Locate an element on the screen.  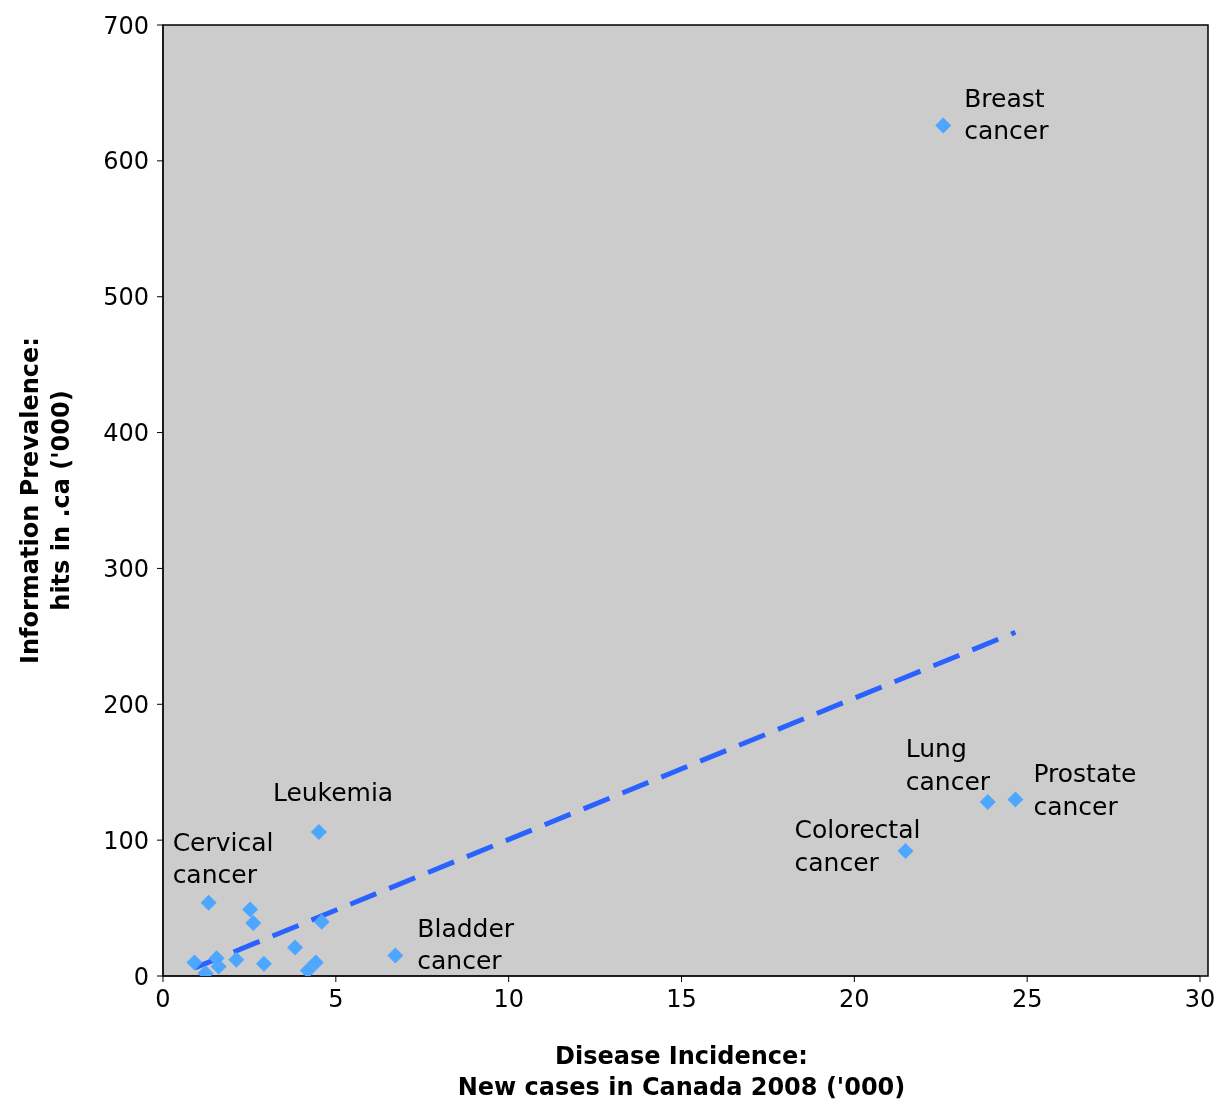
annotation: Bladder cancer is located at coordinates (466, 944).